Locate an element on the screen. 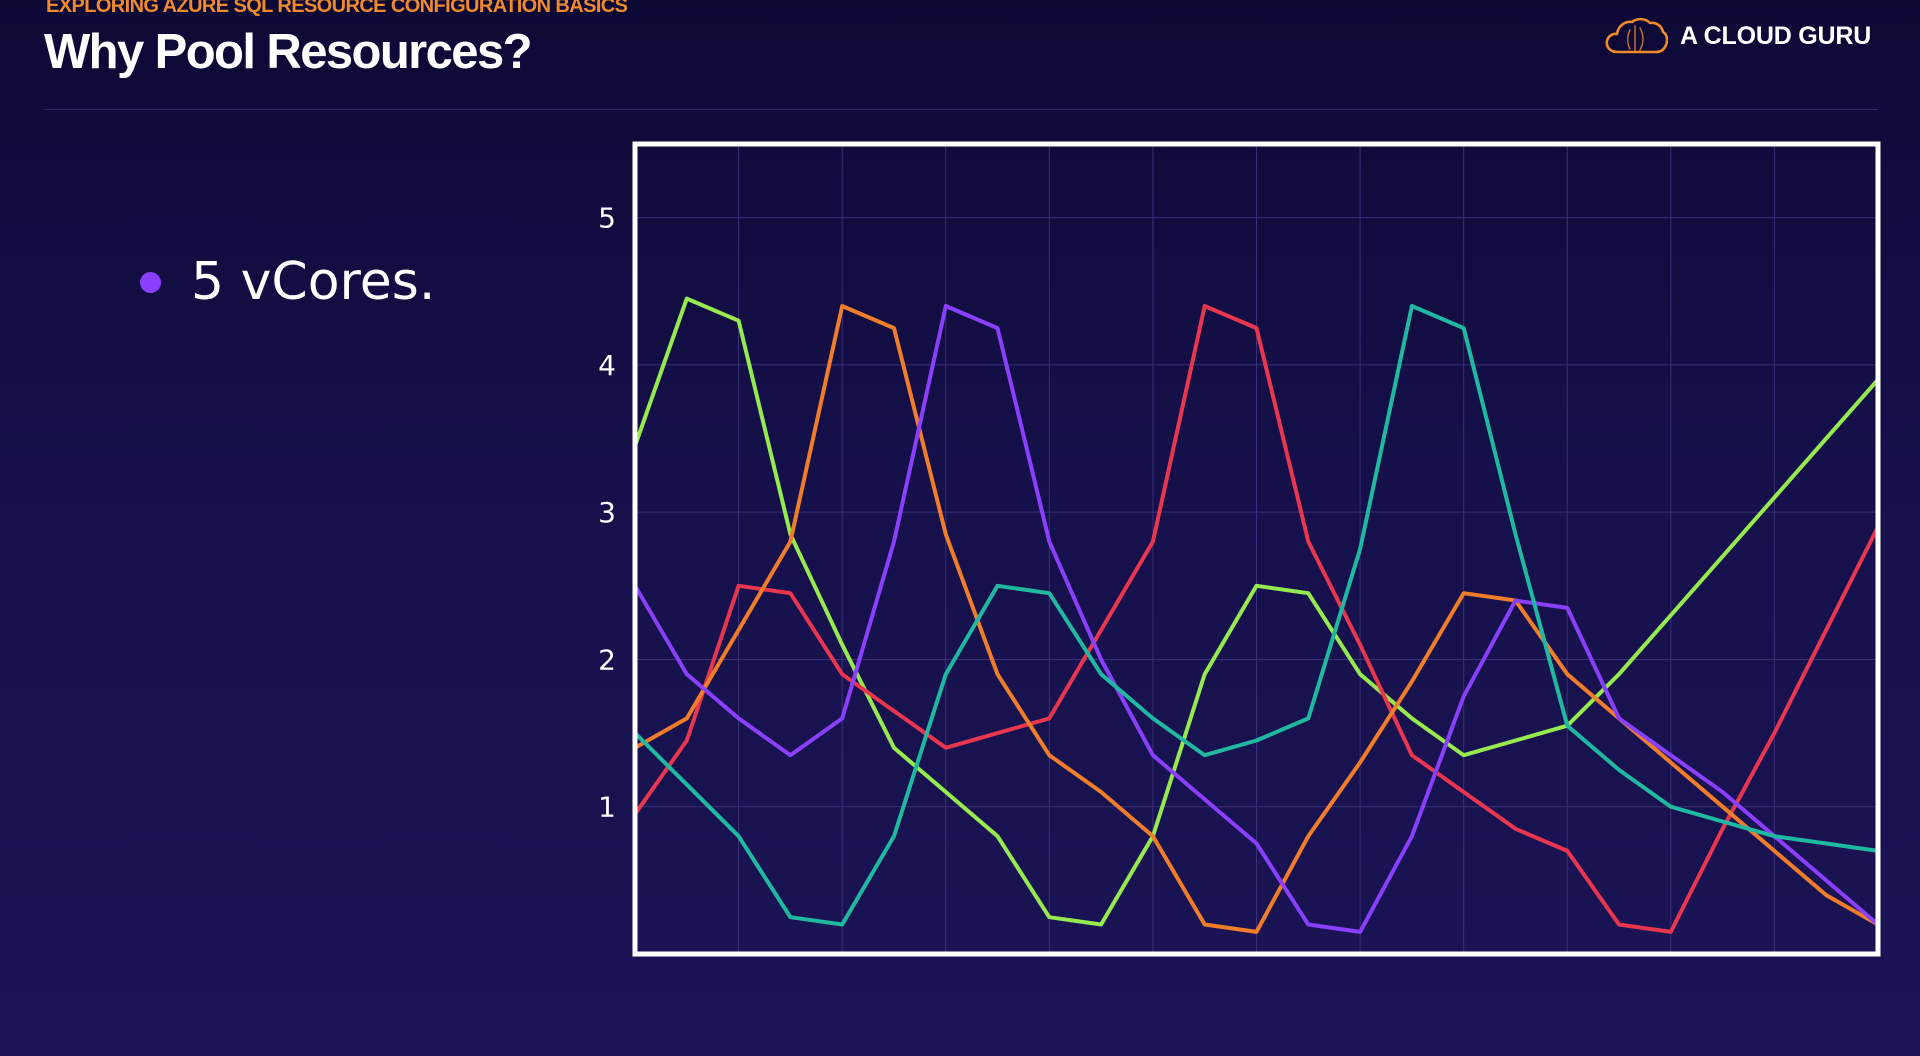  brand: A CLOUD GURU is located at coordinates (1737, 36).